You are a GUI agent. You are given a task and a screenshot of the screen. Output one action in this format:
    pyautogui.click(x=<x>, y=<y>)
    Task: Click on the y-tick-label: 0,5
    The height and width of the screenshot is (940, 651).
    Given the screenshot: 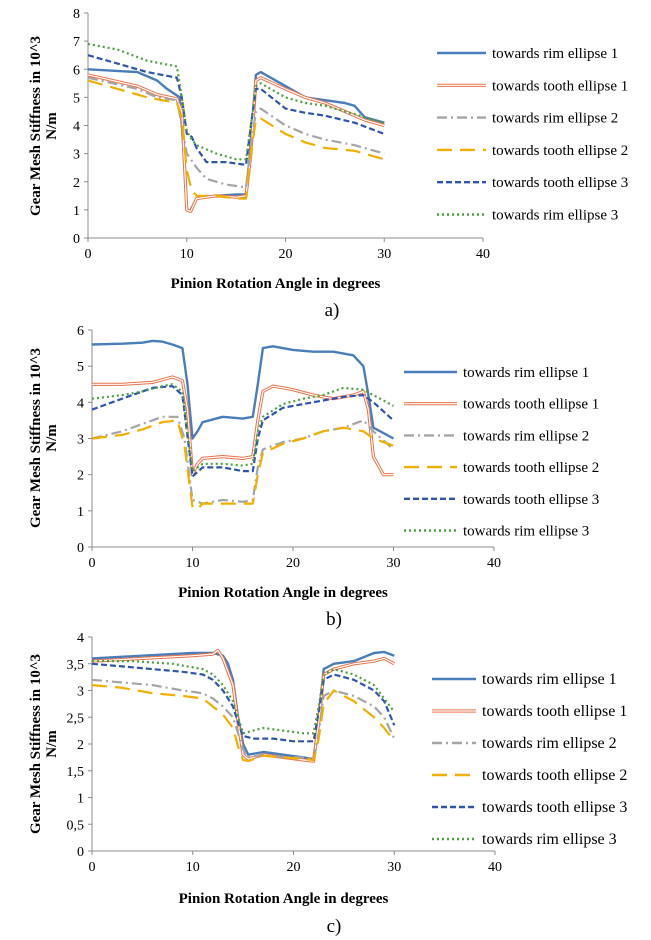 What is the action you would take?
    pyautogui.click(x=76, y=825)
    